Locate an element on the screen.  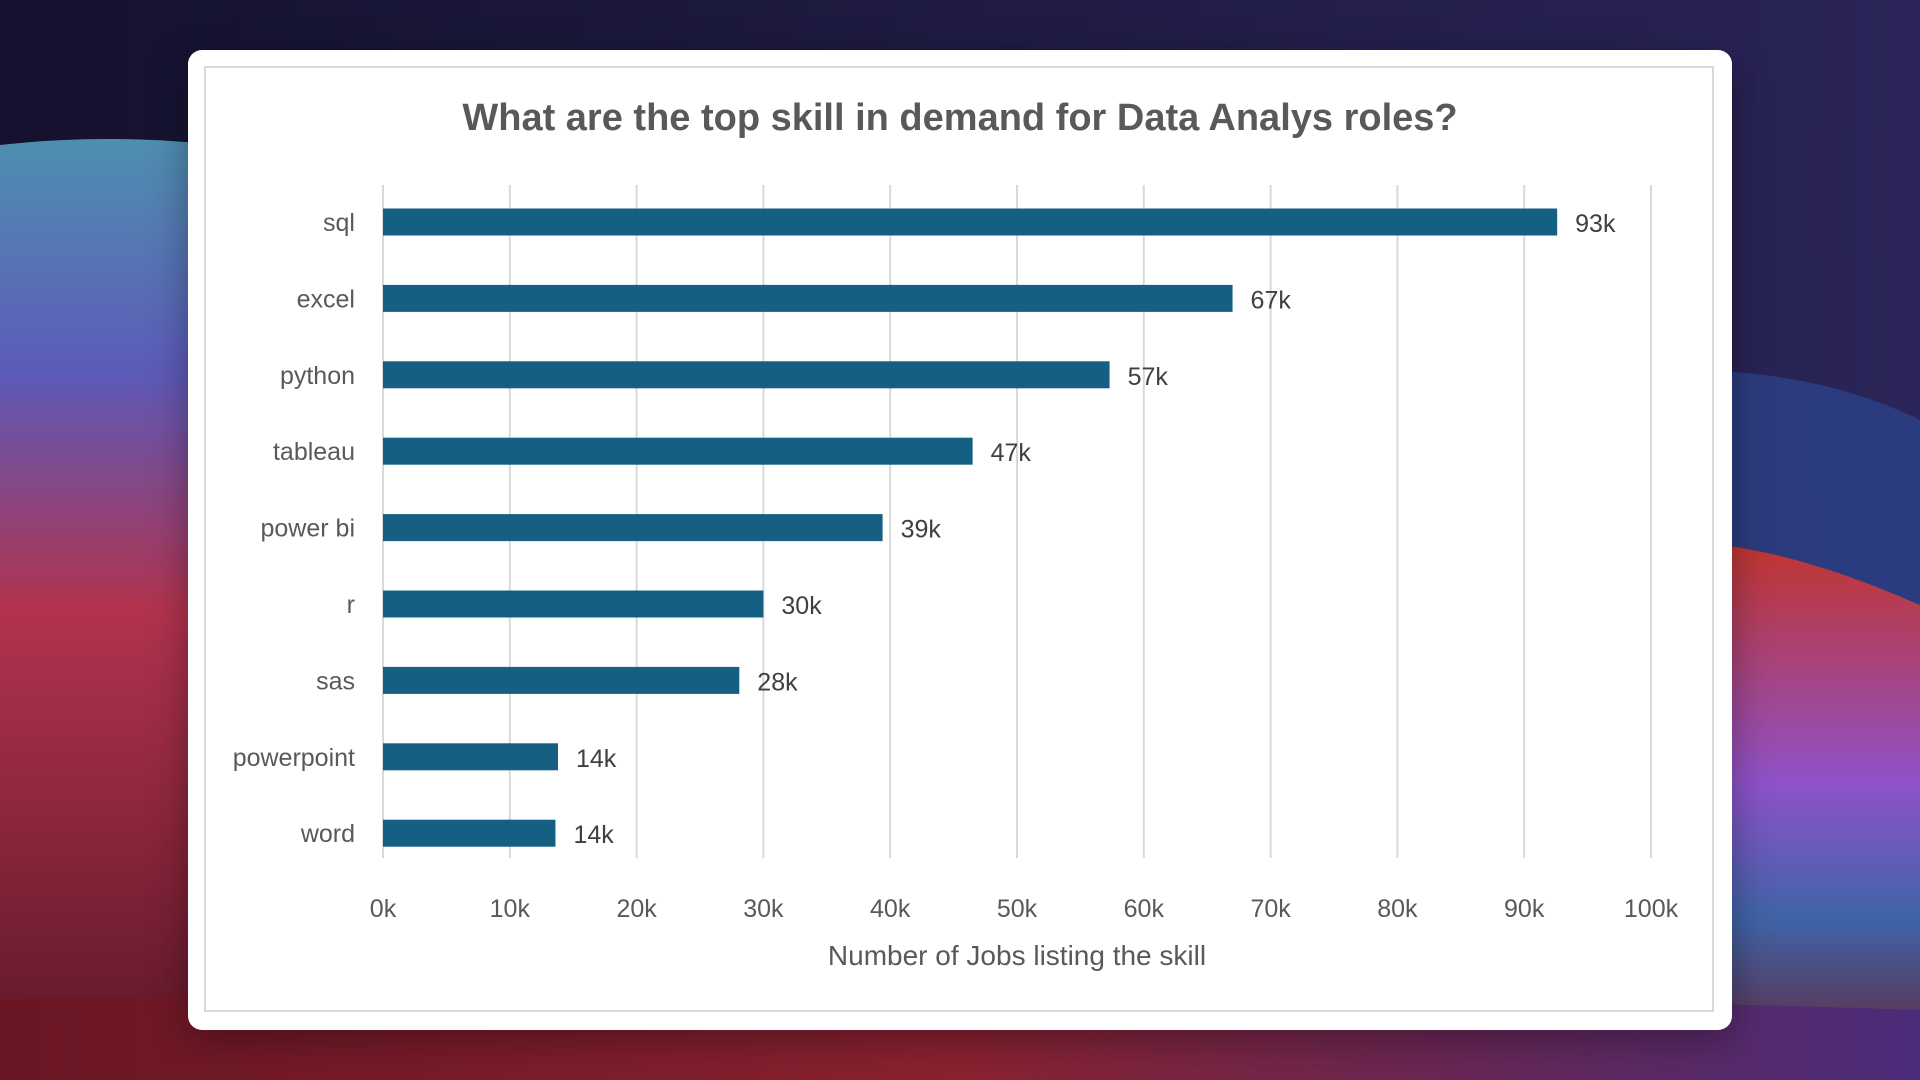
x-axis-label: Number of Jobs listing the skill is located at coordinates (1017, 955).